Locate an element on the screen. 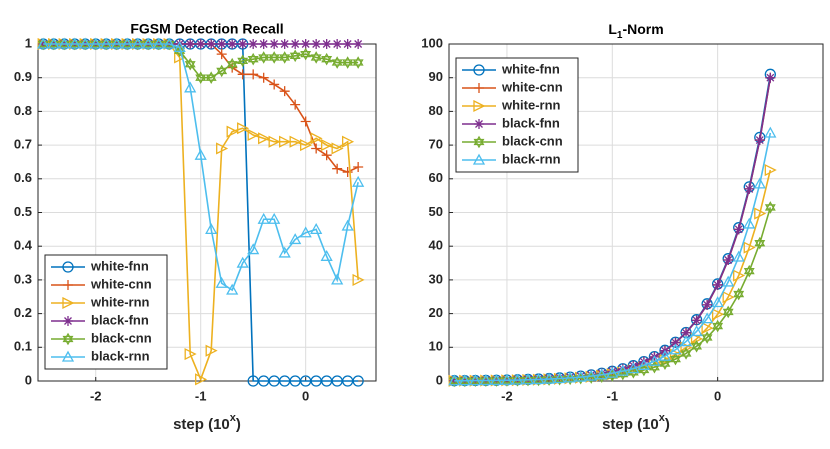 Image resolution: width=830 pixels, height=449 pixels. x-label-end: ) is located at coordinates (238, 424).